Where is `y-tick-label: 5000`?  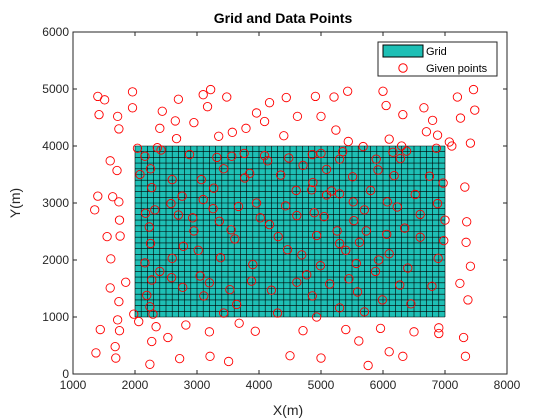
y-tick-label: 5000 is located at coordinates (55, 89).